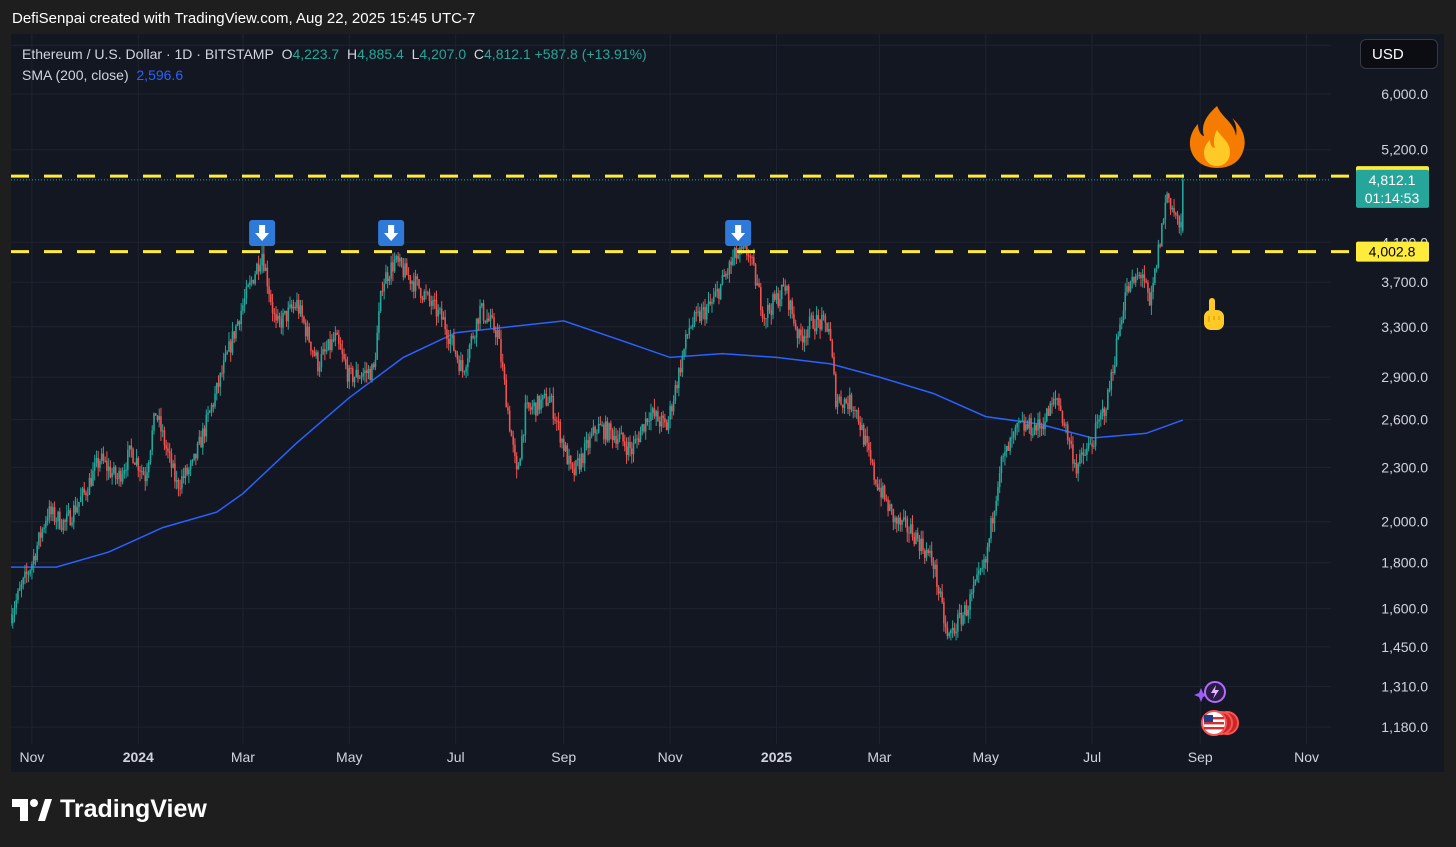  Describe the element at coordinates (1211, 695) in the screenshot. I see `sparkle-bolt-icon` at that location.